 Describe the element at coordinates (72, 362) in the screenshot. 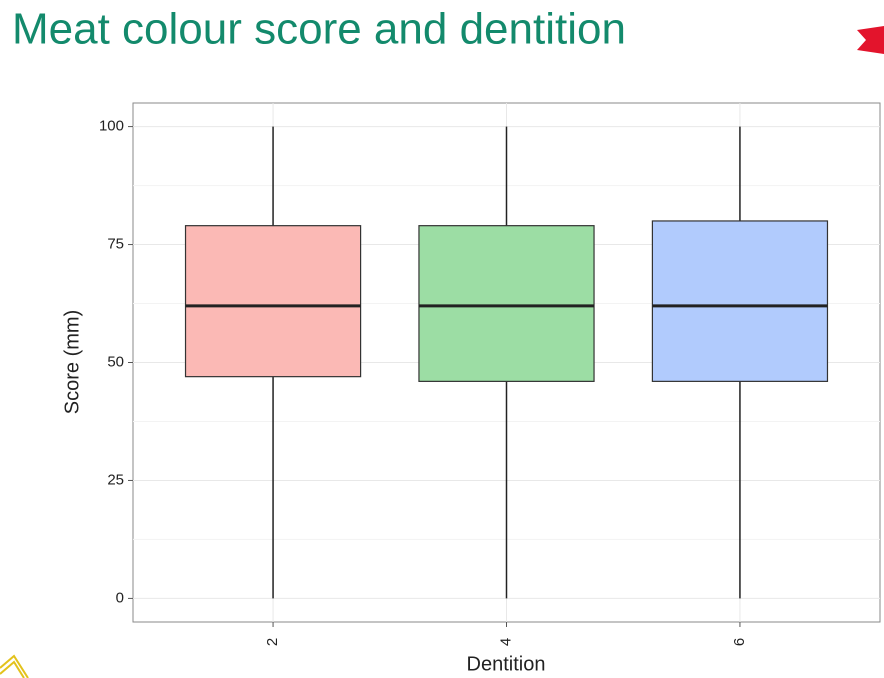

I see `y-axis-label: Score (mm)` at that location.